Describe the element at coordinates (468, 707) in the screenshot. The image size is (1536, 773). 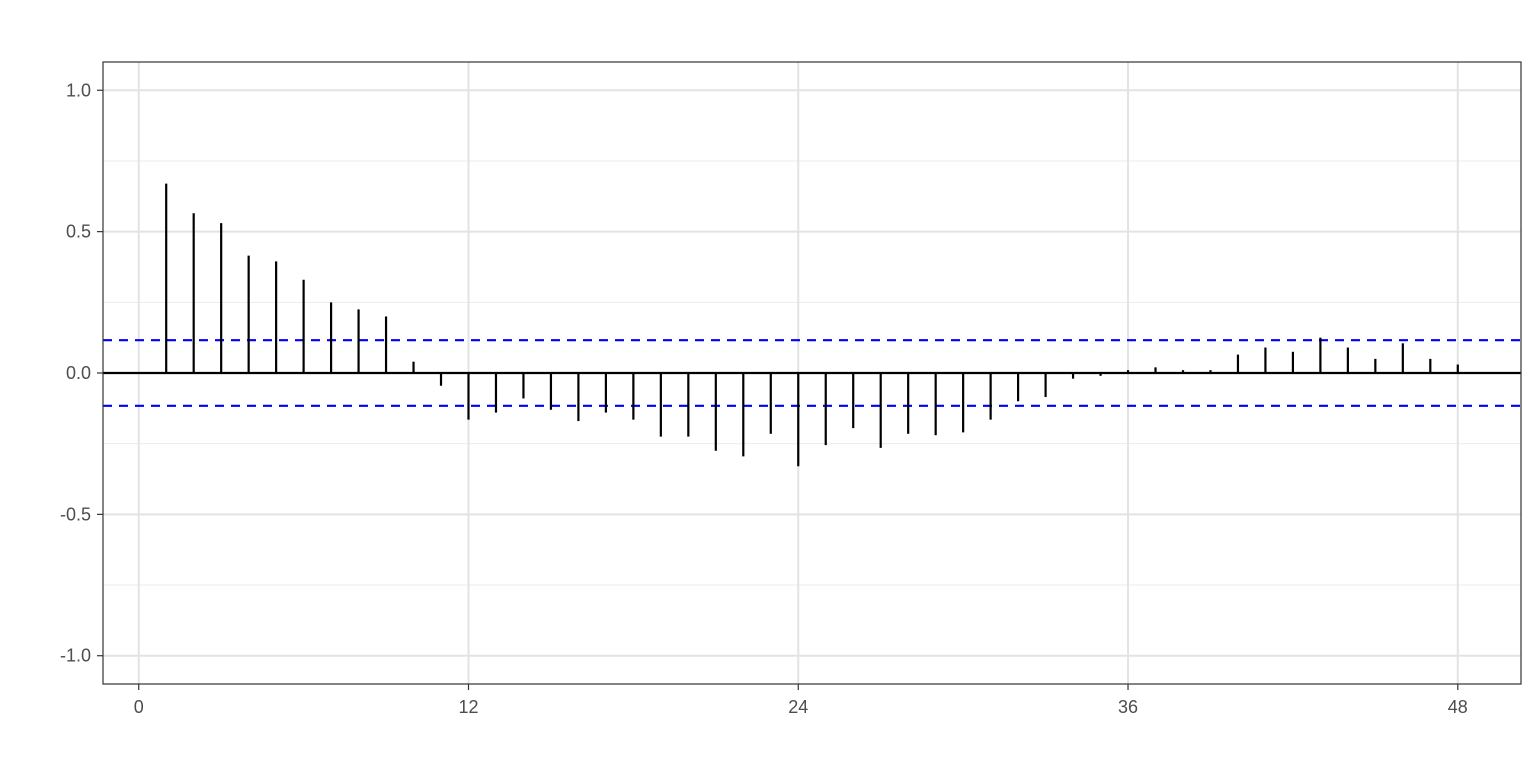
I see `x-tick-label: 12` at that location.